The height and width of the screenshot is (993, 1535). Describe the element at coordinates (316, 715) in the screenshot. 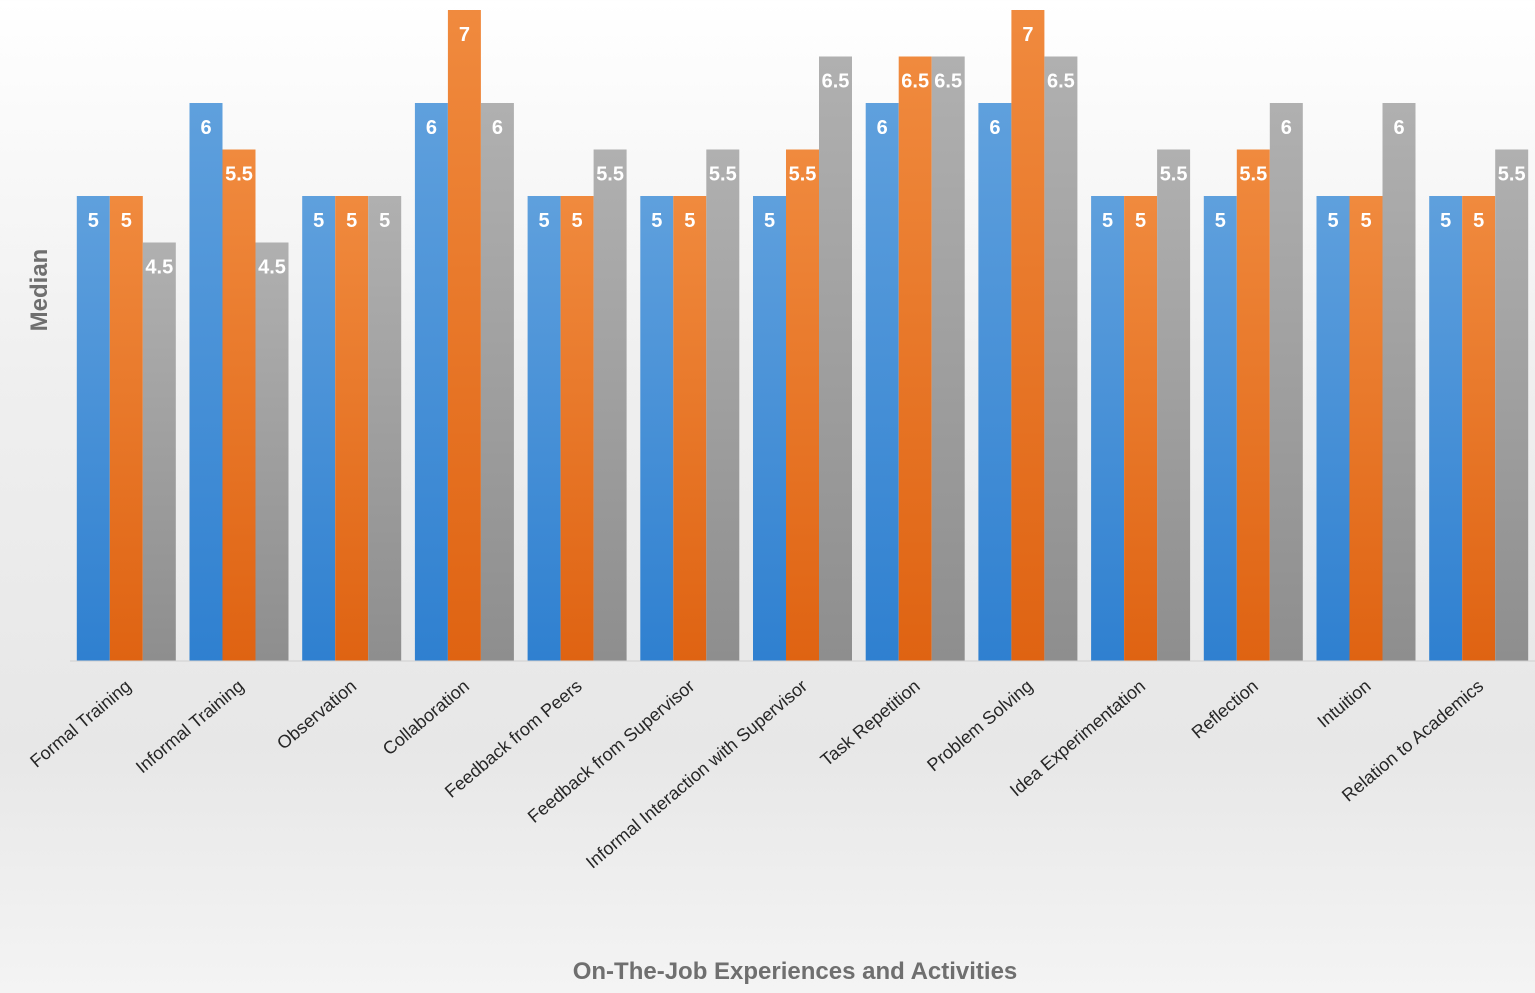

I see `category-tick-label: Observation` at that location.